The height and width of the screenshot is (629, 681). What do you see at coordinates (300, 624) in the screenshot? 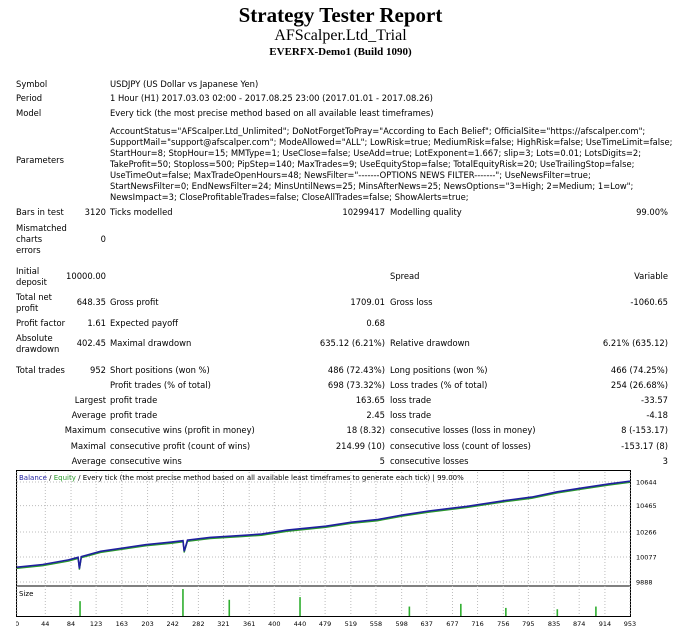
I see `x-tick-label: 440` at bounding box center [300, 624].